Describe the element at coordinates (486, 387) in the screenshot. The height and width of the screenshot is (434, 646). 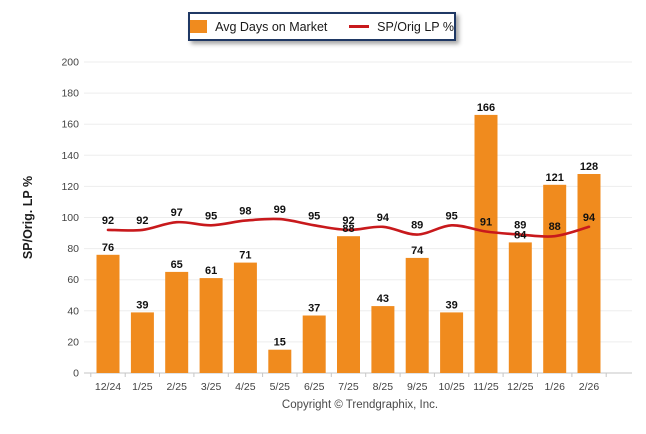
I see `svg-text: 11/25` at that location.